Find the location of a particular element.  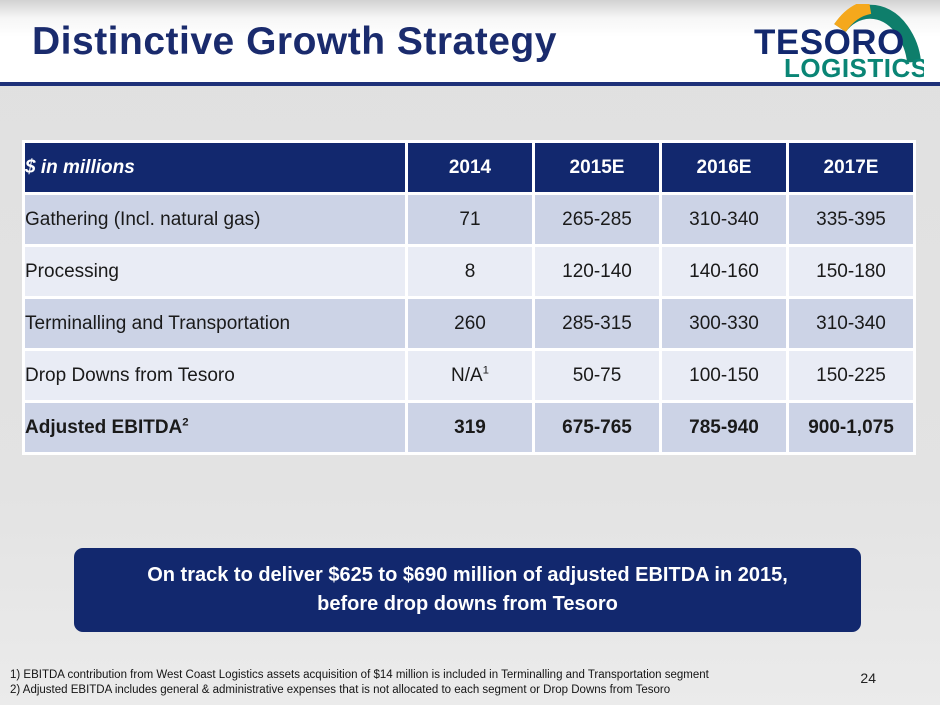

row-value: 675-765 is located at coordinates (597, 427).